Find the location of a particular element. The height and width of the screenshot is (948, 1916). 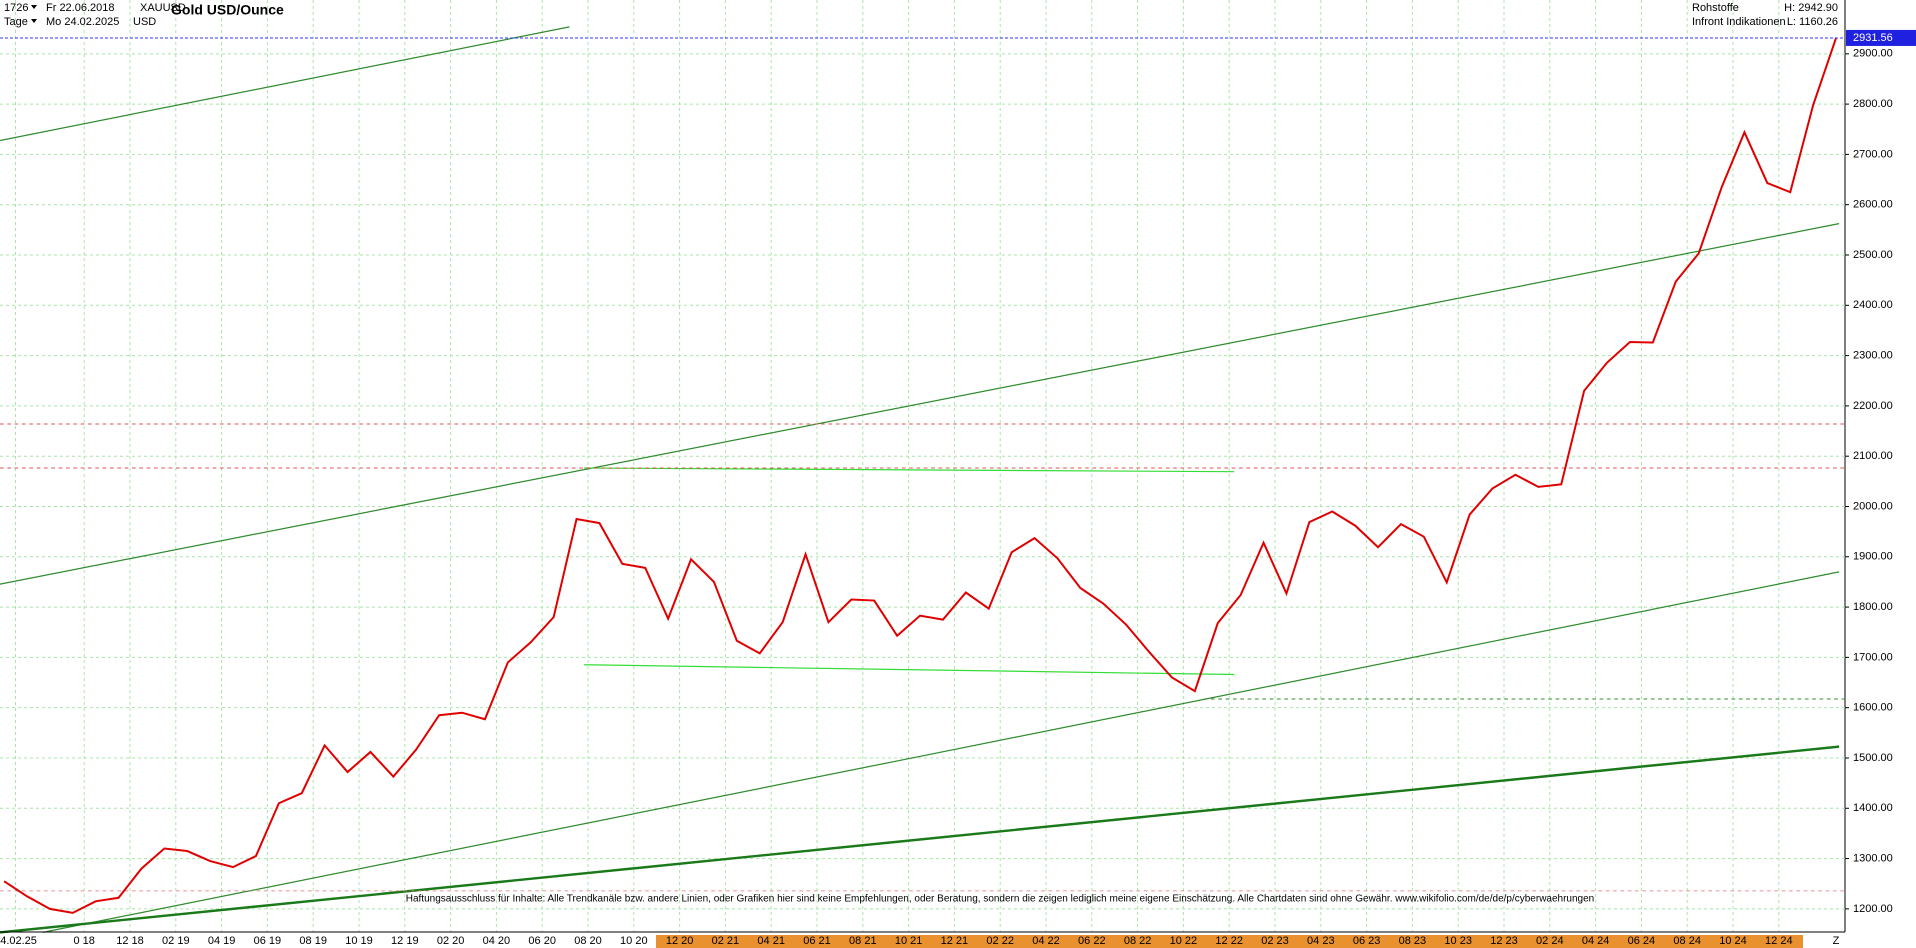

x-tick-label: 02 22 is located at coordinates (1000, 941).